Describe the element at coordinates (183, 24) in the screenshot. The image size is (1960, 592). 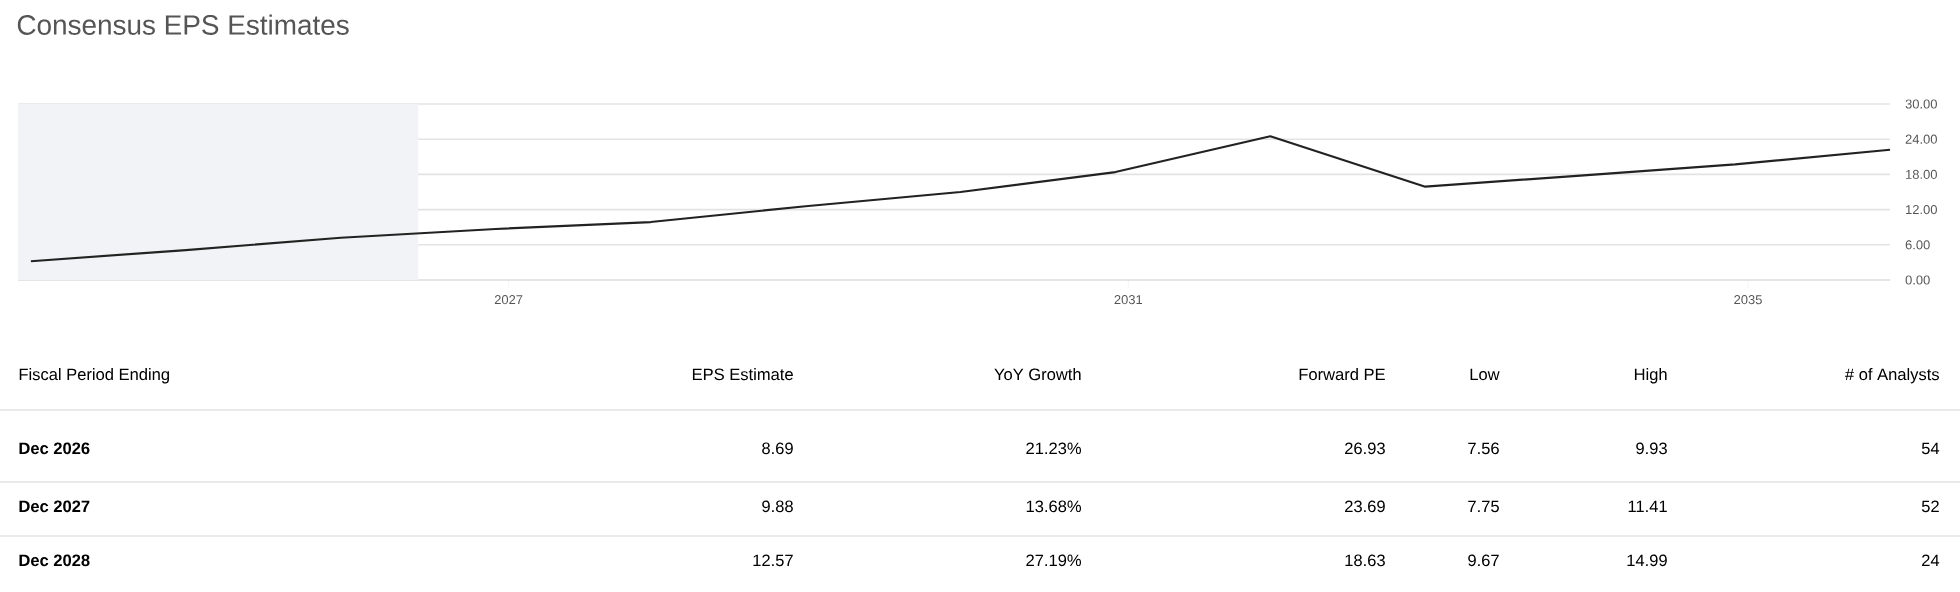
I see `chart-title: Consensus EPS Estimates` at that location.